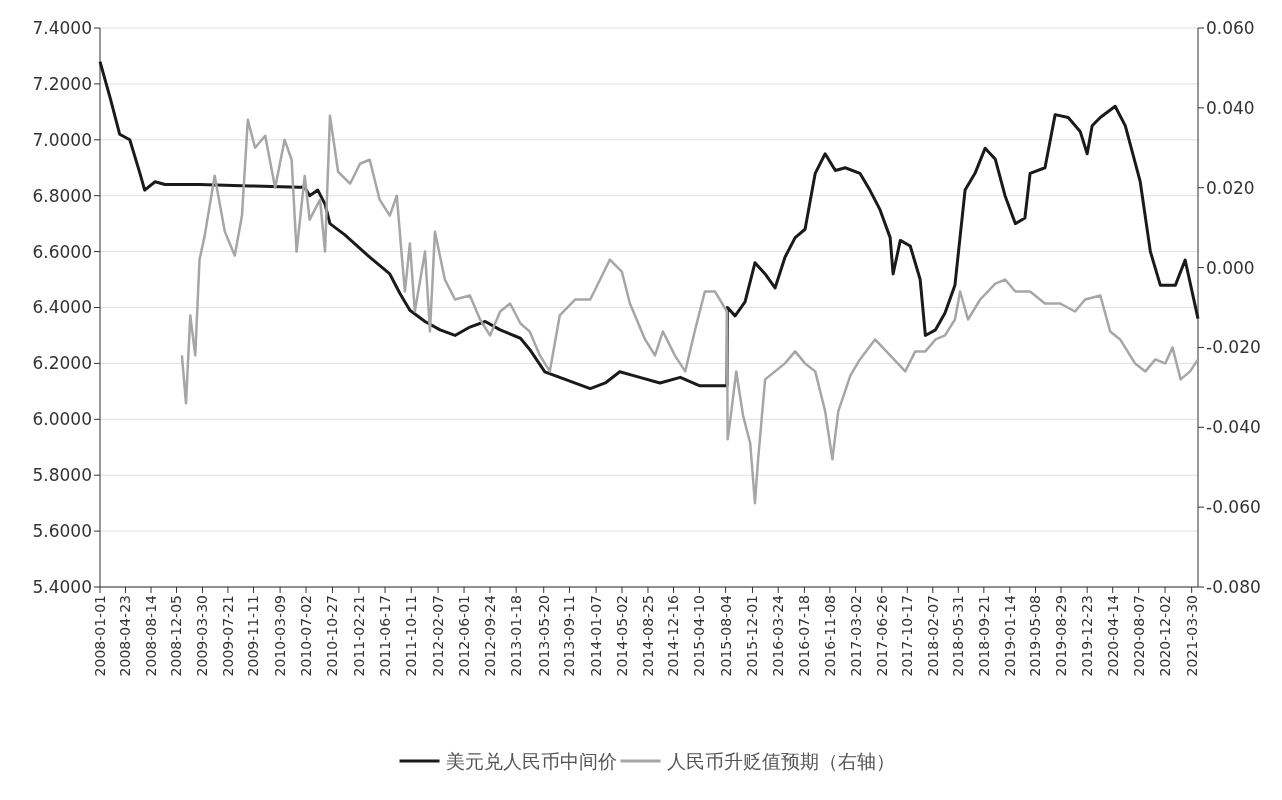 This screenshot has height=800, width=1282. What do you see at coordinates (1230, 267) in the screenshot?
I see `y2-tick-label: 0.000` at bounding box center [1230, 267].